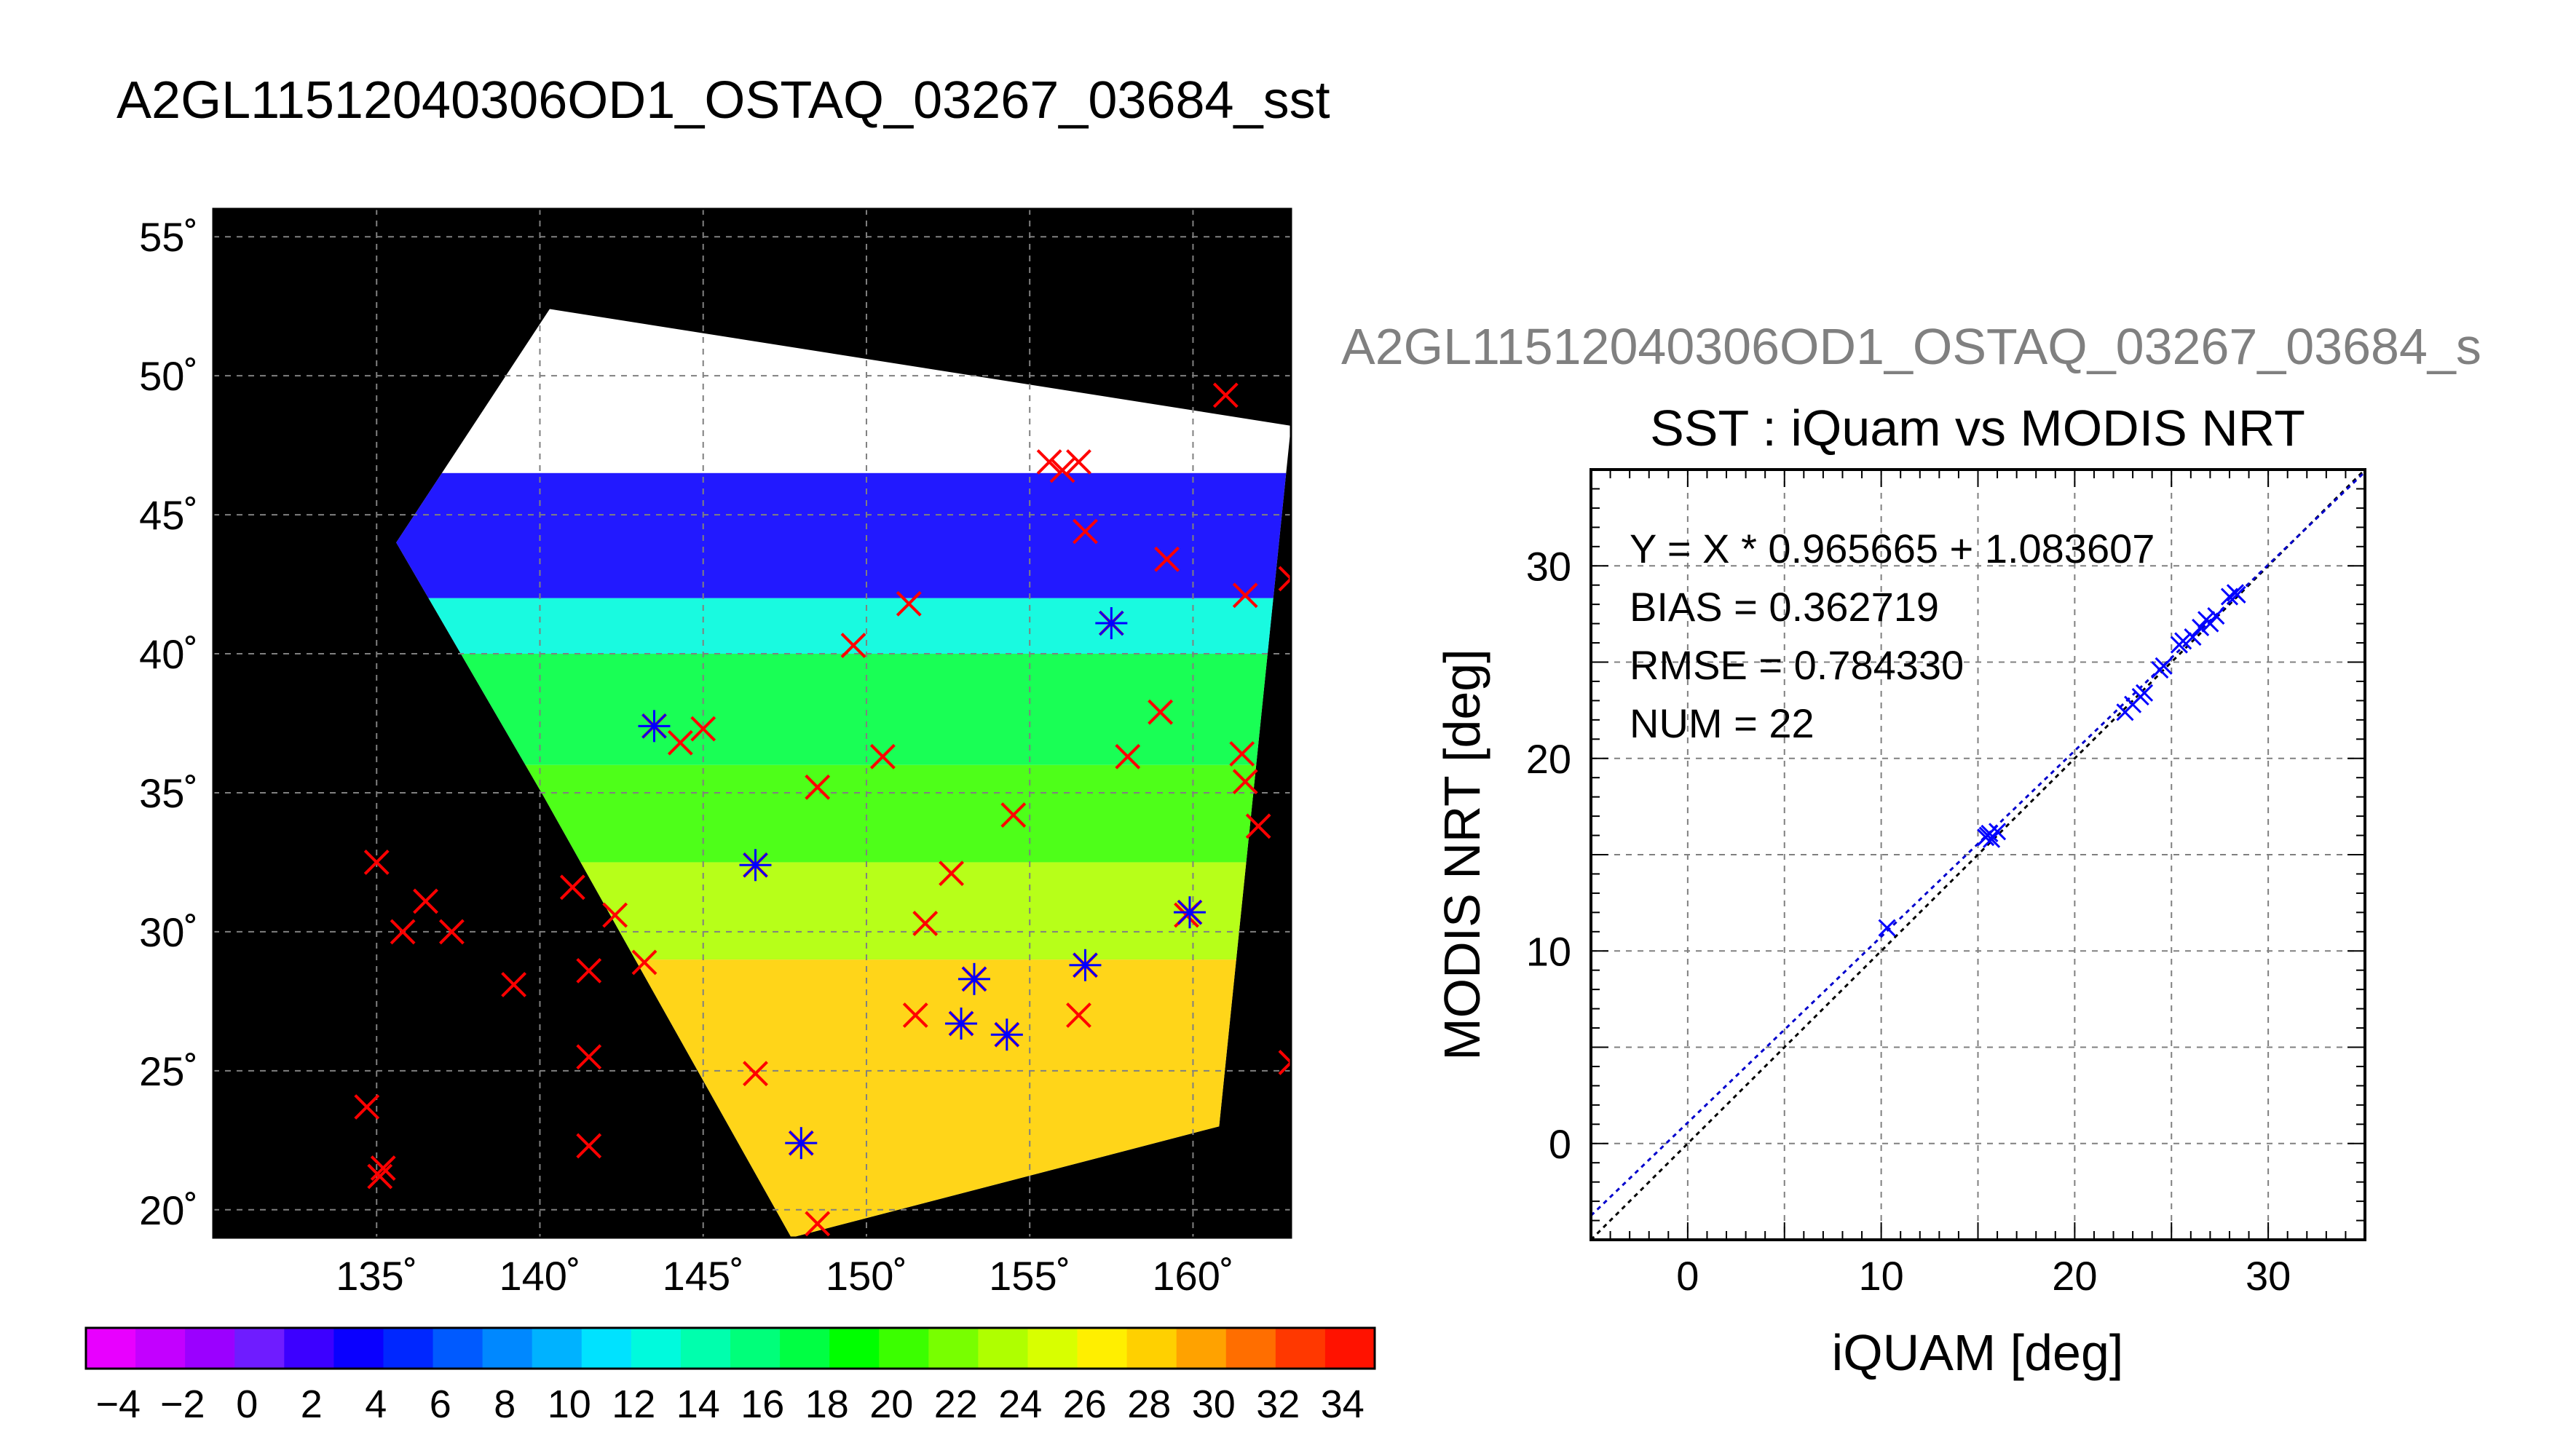 The image size is (2555, 1456). What do you see at coordinates (1214, 1404) in the screenshot?
I see `colorbar-tick-label: 30` at bounding box center [1214, 1404].